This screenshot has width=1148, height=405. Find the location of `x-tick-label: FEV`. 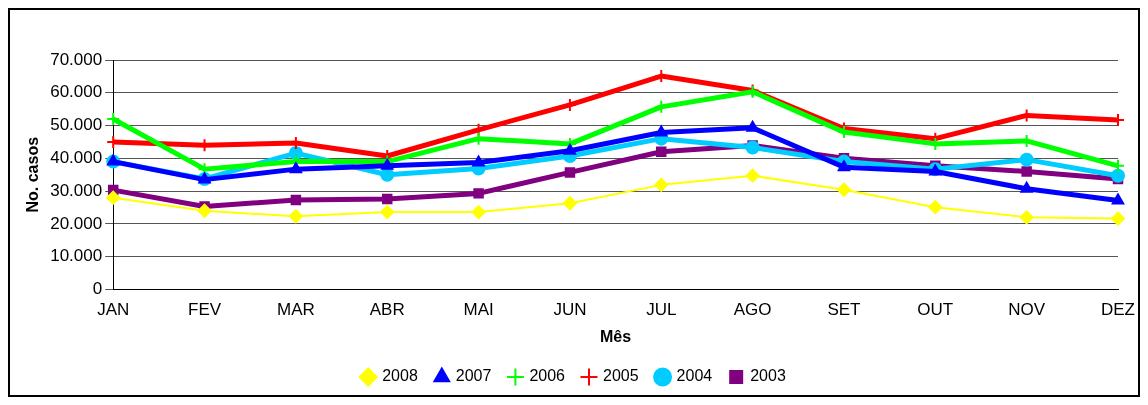

x-tick-label: FEV is located at coordinates (205, 310).